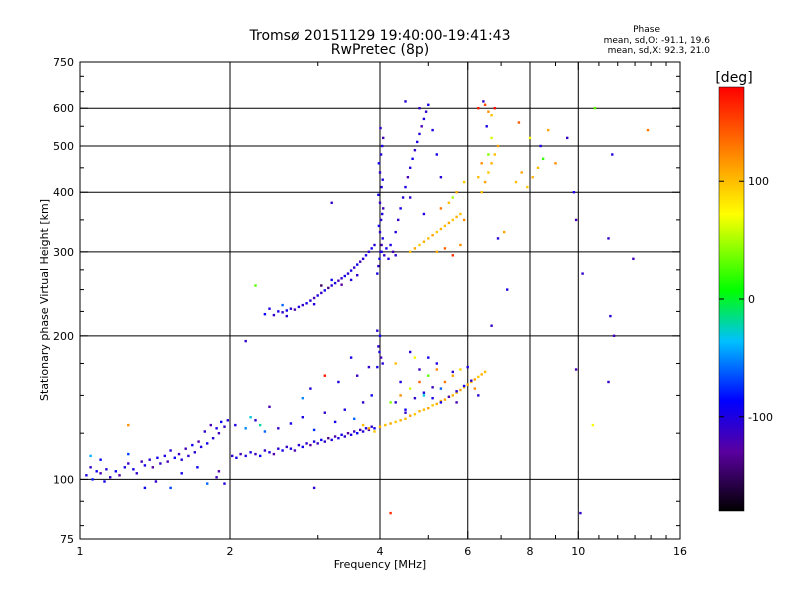 This screenshot has width=800, height=600. Describe the element at coordinates (380, 551) in the screenshot. I see `x-tick-label: 4` at that location.